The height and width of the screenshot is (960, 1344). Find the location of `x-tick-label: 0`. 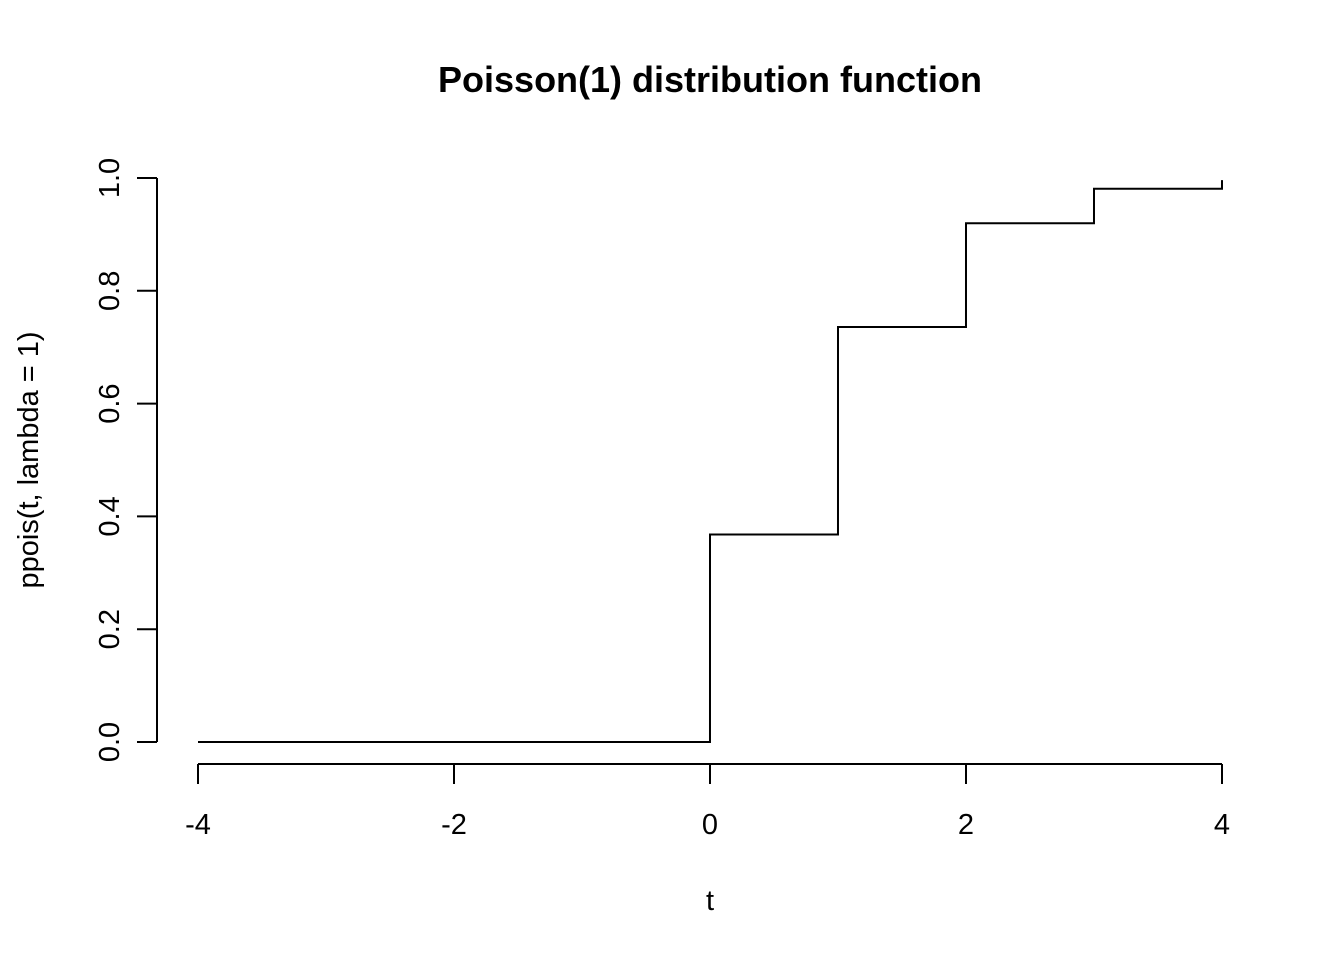

x-tick-label: 0 is located at coordinates (710, 825).